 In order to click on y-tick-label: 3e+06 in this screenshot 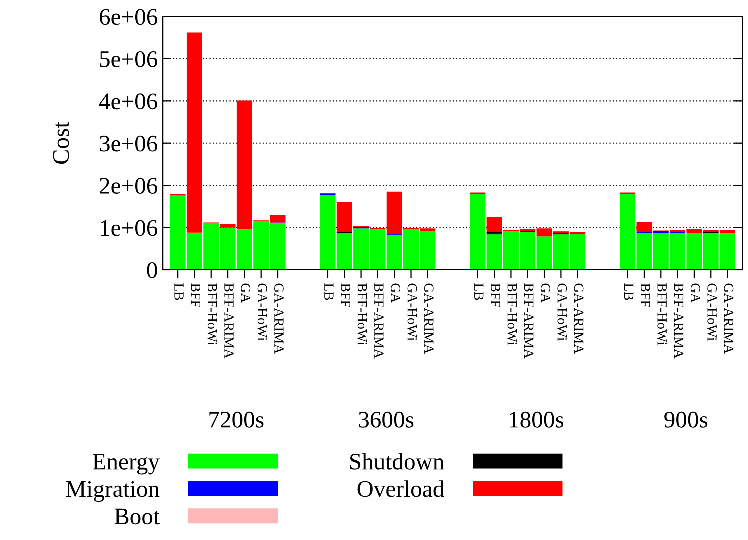, I will do `click(129, 144)`.